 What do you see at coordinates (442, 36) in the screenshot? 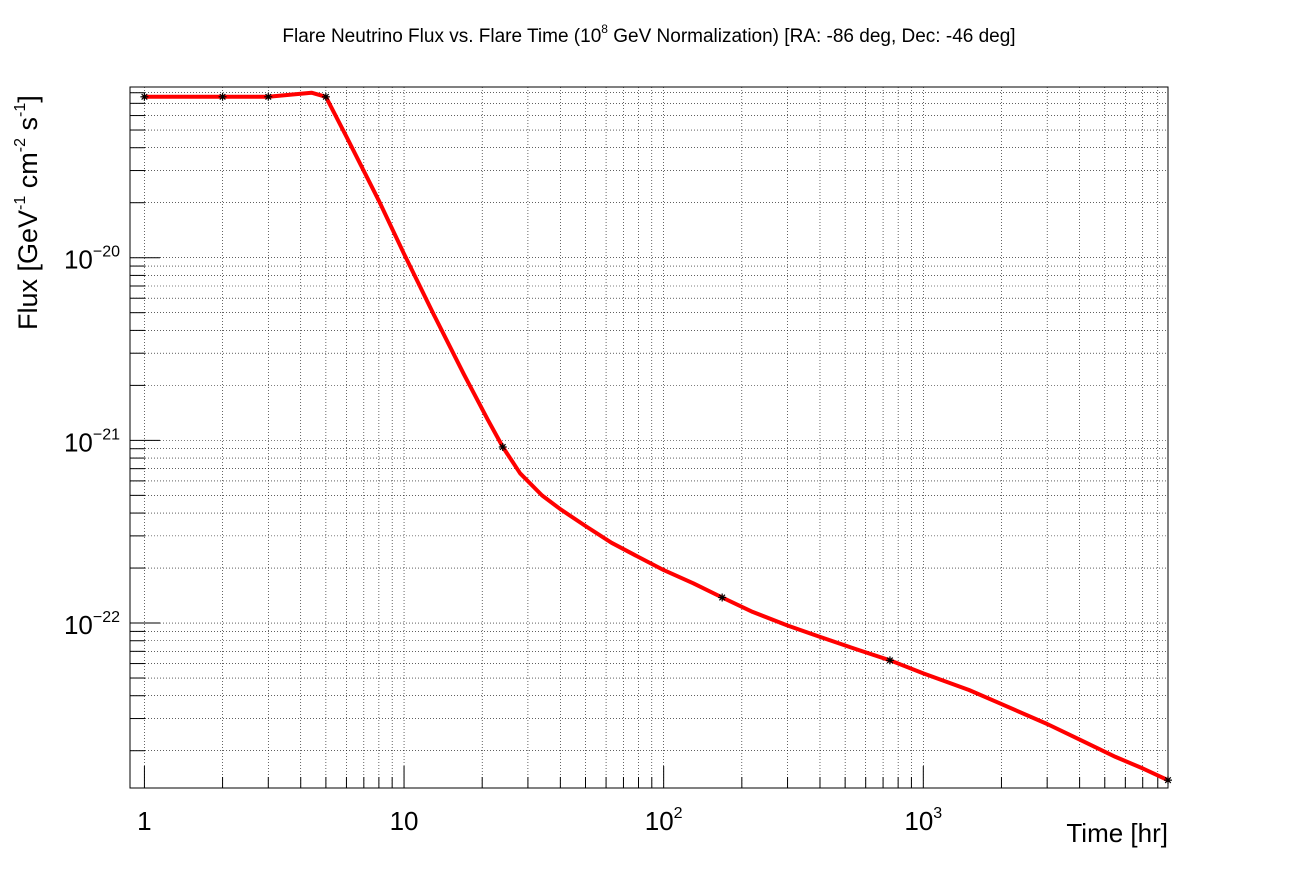
I see `title-prefix: Flare Neutrino Flux vs. Flare Time (10` at bounding box center [442, 36].